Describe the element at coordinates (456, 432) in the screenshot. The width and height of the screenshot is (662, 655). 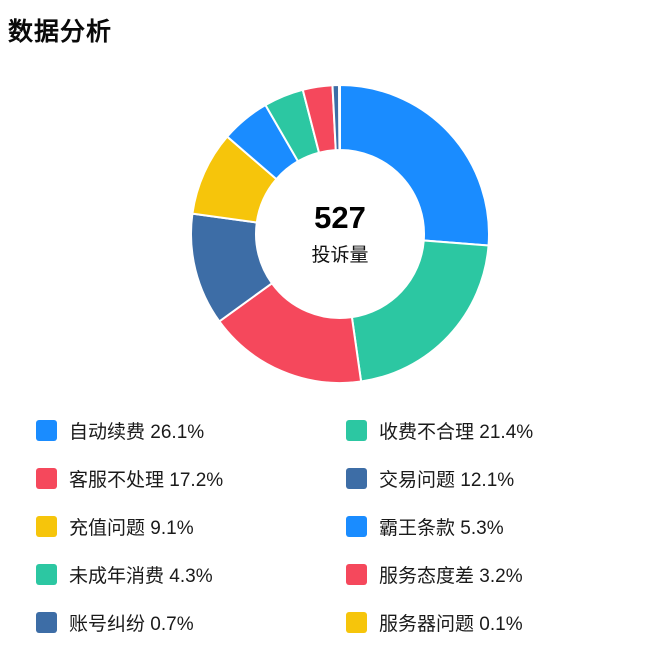
I see `legend-label: 收费不合理 21.4%` at that location.